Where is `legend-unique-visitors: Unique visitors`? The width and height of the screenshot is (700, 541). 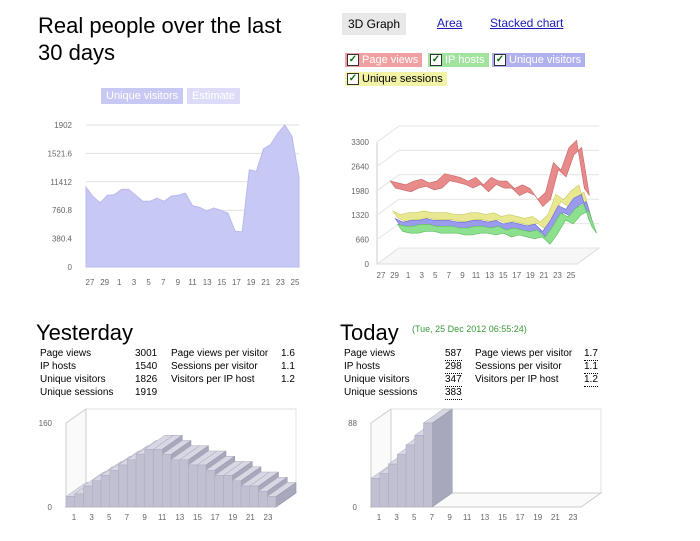
legend-unique-visitors: Unique visitors is located at coordinates (142, 96).